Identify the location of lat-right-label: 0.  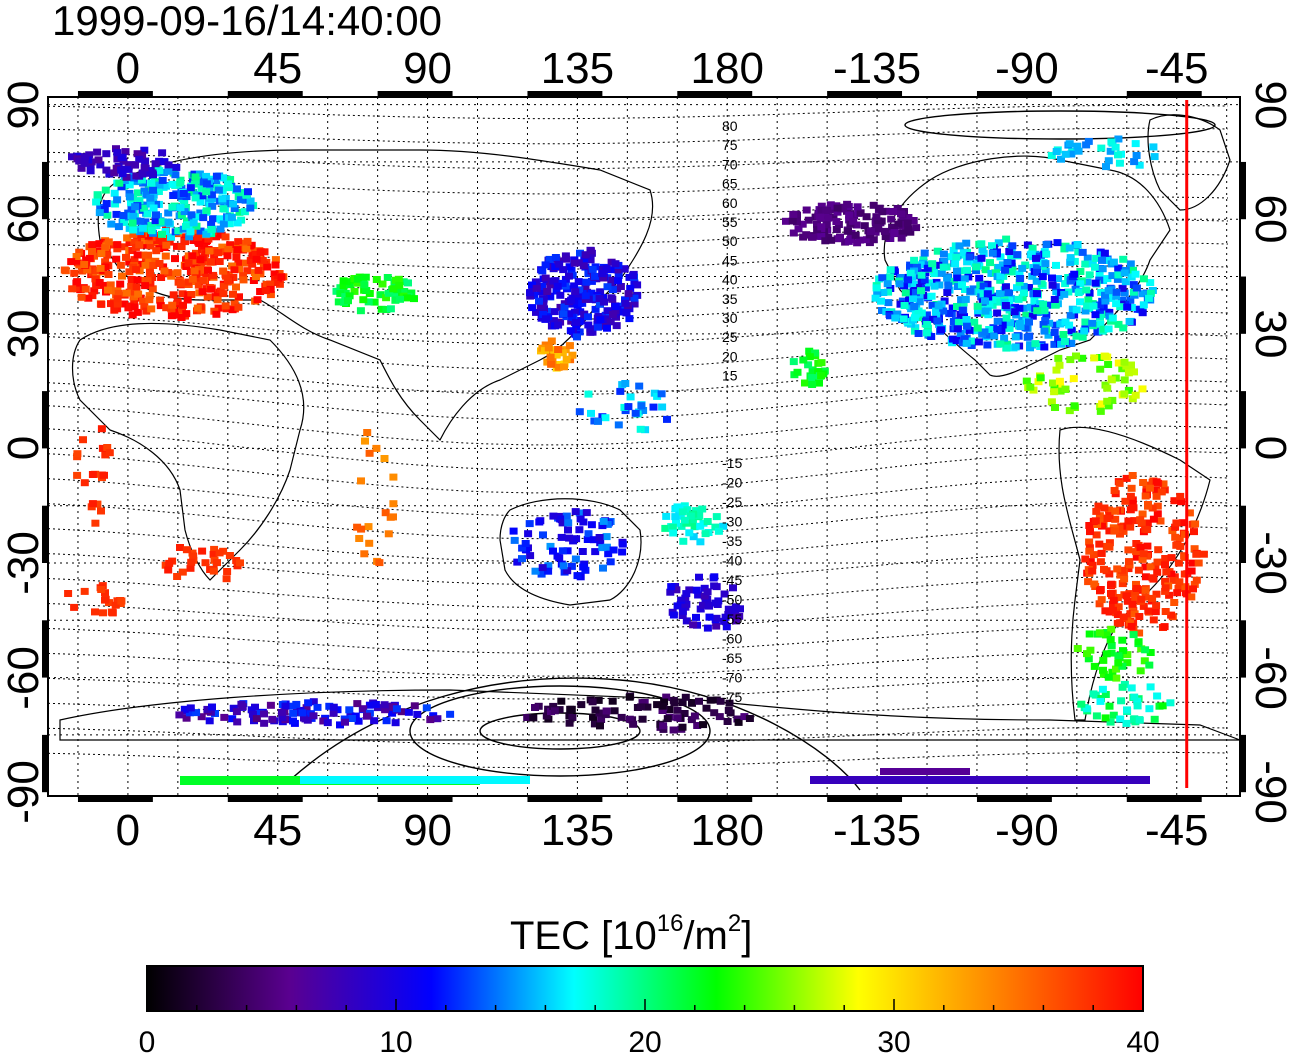
(1269, 448).